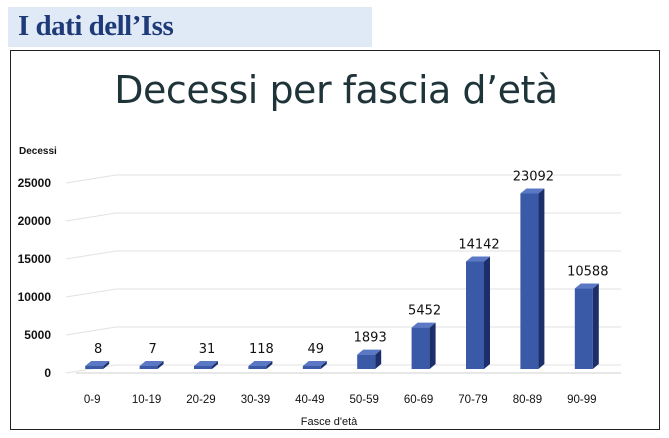 This screenshot has width=669, height=438. What do you see at coordinates (152, 349) in the screenshot?
I see `data-label-10-19: 7` at bounding box center [152, 349].